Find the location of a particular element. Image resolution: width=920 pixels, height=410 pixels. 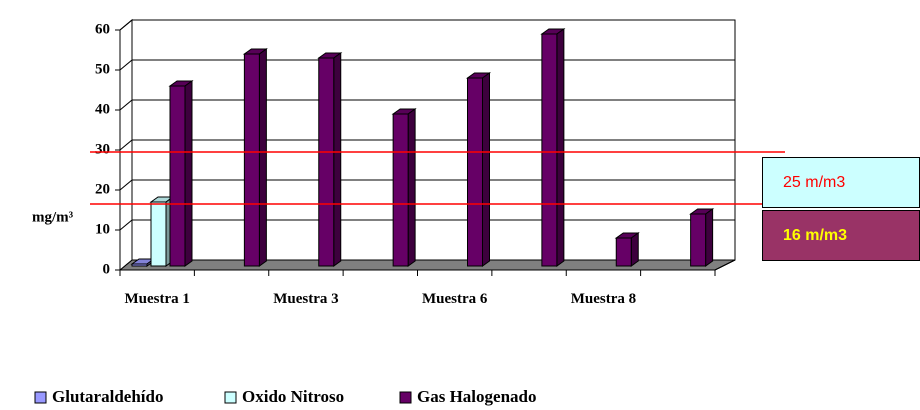

legend-label: Gas Halogenado is located at coordinates (477, 396).